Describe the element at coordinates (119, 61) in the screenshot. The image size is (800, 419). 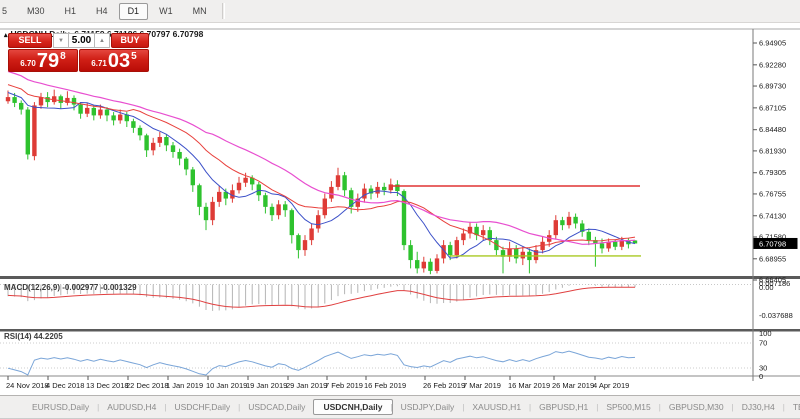
I see `buy-price-pips: 03` at that location.